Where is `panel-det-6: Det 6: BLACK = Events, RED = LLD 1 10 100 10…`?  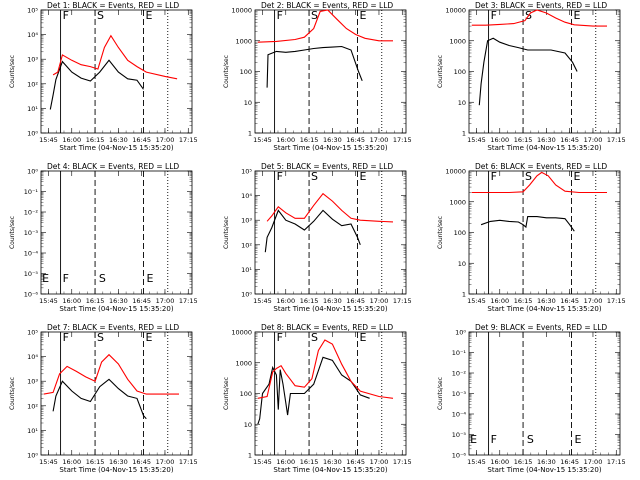 panel-det-6: Det 6: BLACK = Events, RED = LLD 1 10 100 10… is located at coordinates (531, 237).